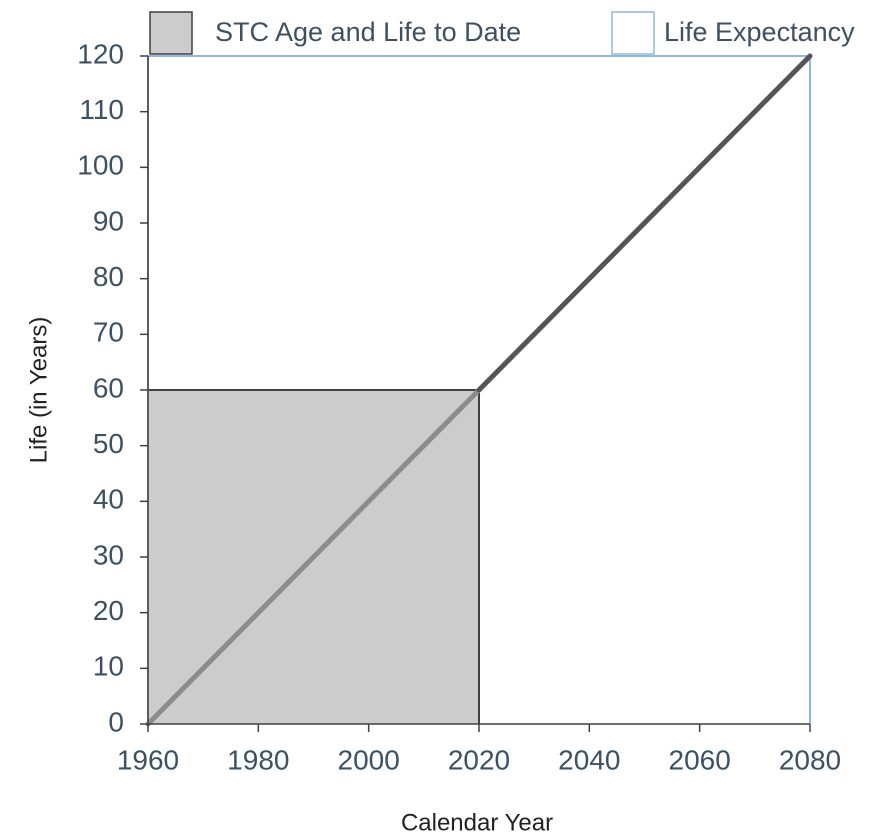  I want to click on y-tick-label: 80, so click(108, 276).